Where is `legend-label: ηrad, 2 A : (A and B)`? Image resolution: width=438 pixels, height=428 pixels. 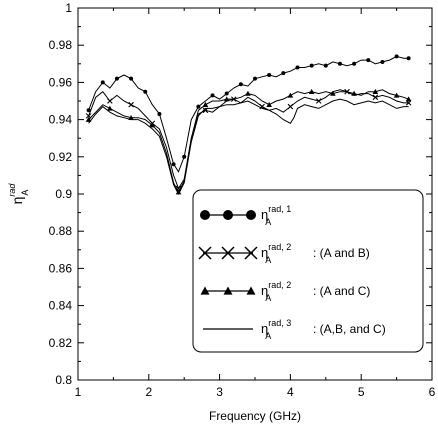
legend-label: ηrad, 2 A : (A and B) is located at coordinates (315, 253).